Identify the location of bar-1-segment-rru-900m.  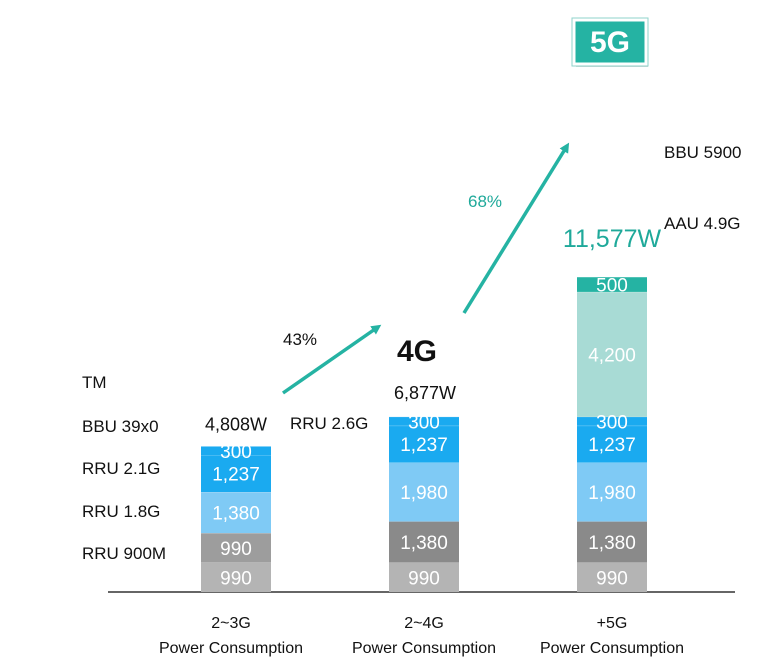
(236, 577).